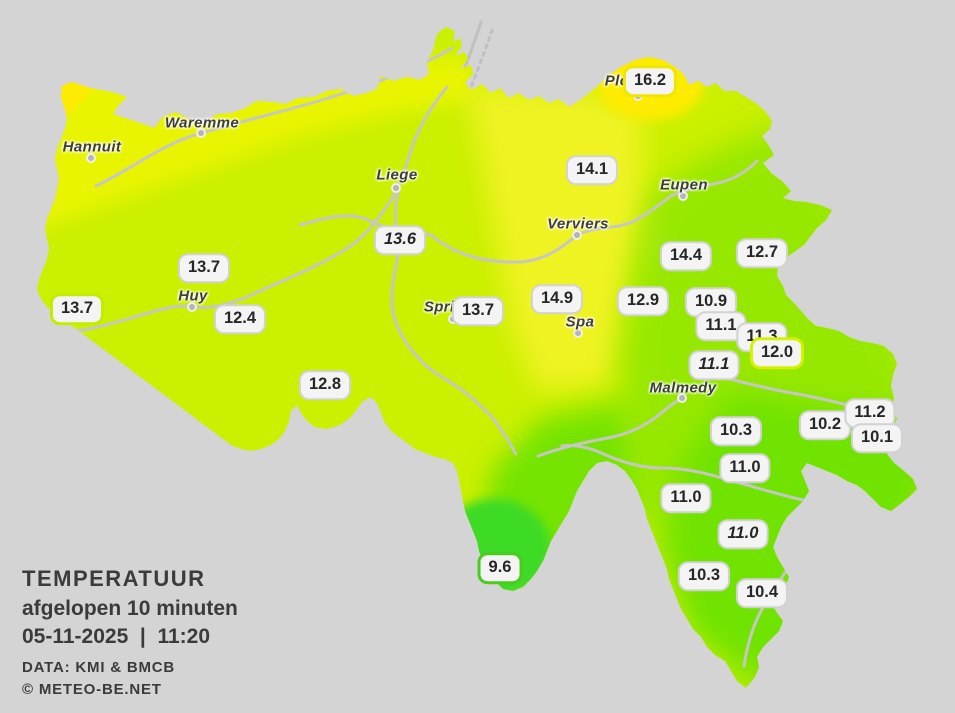  Describe the element at coordinates (130, 608) in the screenshot. I see `map-subtitle: afgelopen 10 minuten` at that location.